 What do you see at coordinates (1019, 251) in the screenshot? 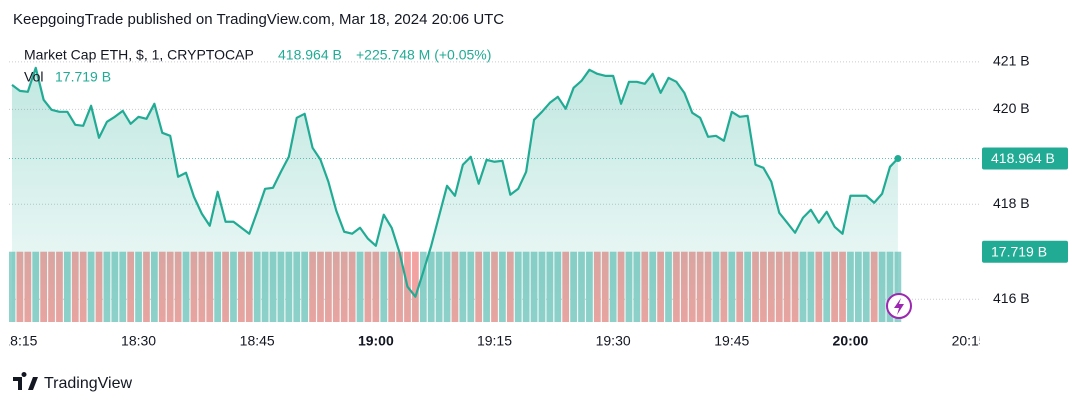
I see `volume-label: 17.719 B` at bounding box center [1019, 251].